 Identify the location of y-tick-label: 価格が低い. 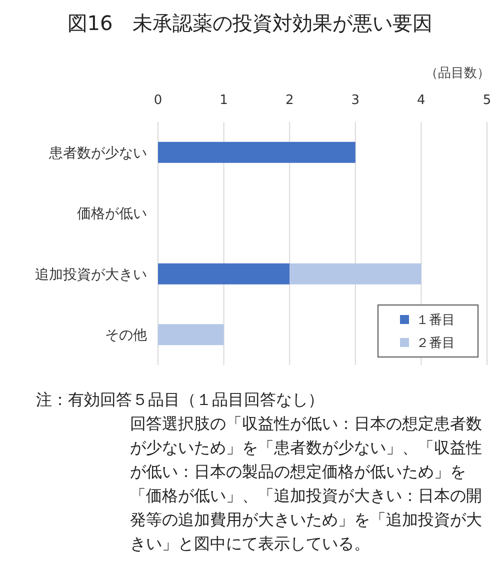
(112, 214).